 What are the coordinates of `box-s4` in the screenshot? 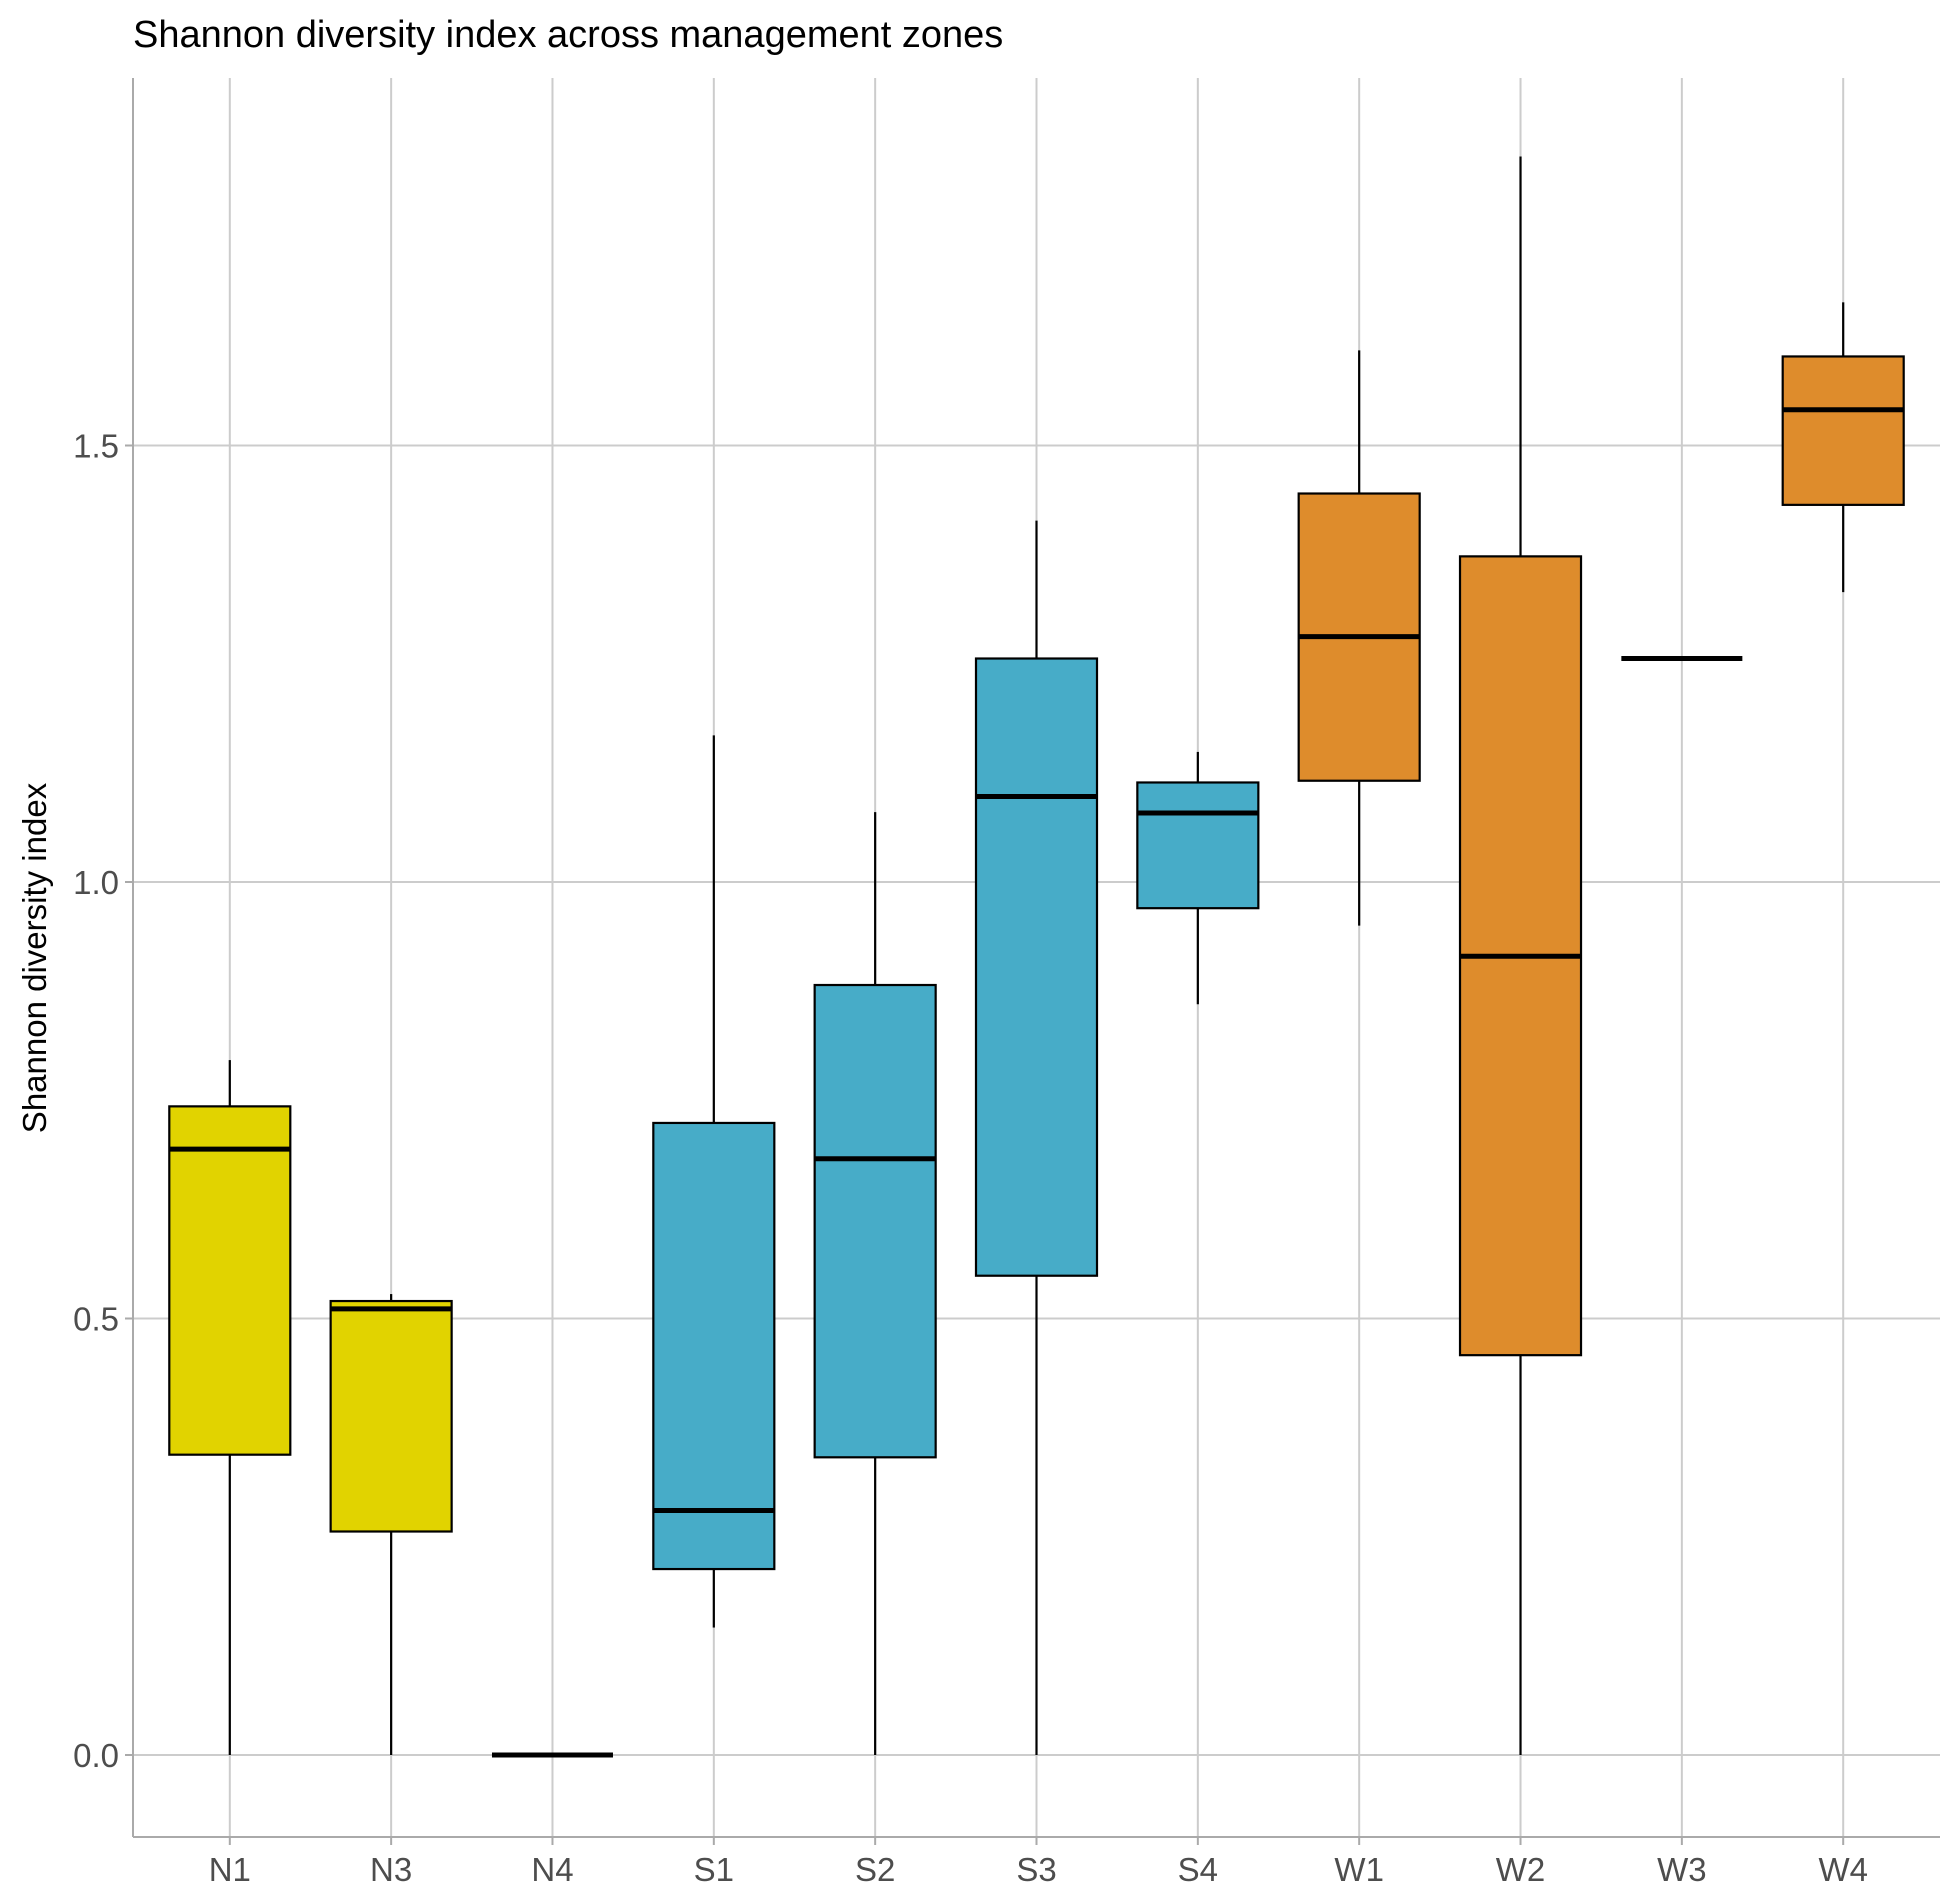 It's located at (1198, 878).